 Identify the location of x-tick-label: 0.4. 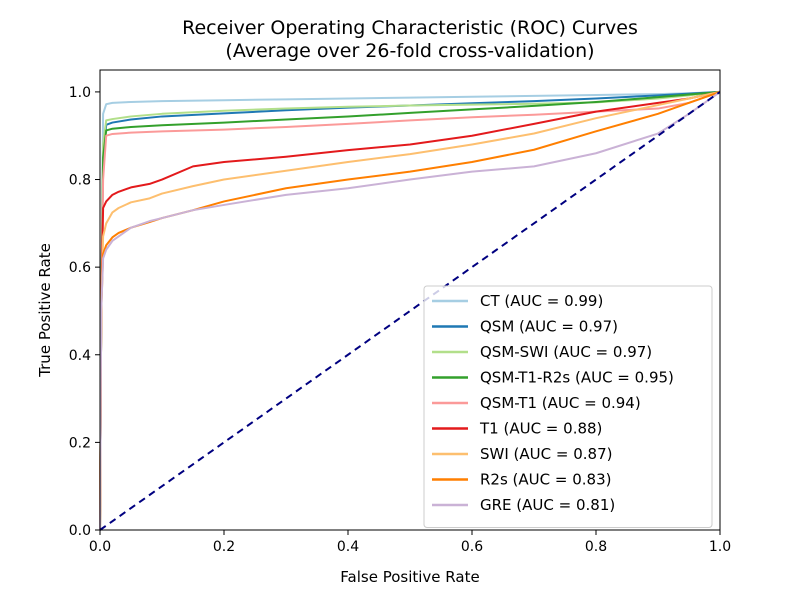
(348, 547).